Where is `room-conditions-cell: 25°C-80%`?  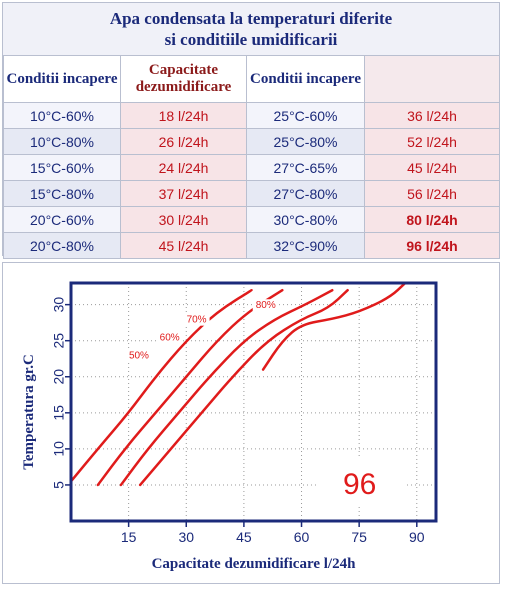
room-conditions-cell: 25°C-80% is located at coordinates (305, 141).